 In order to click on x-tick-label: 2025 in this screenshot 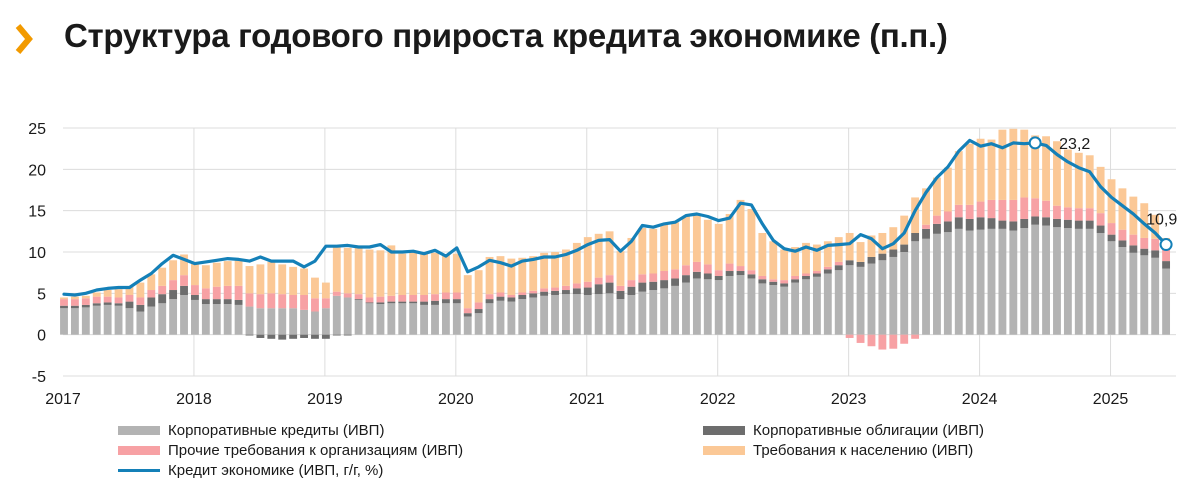, I will do `click(1111, 399)`.